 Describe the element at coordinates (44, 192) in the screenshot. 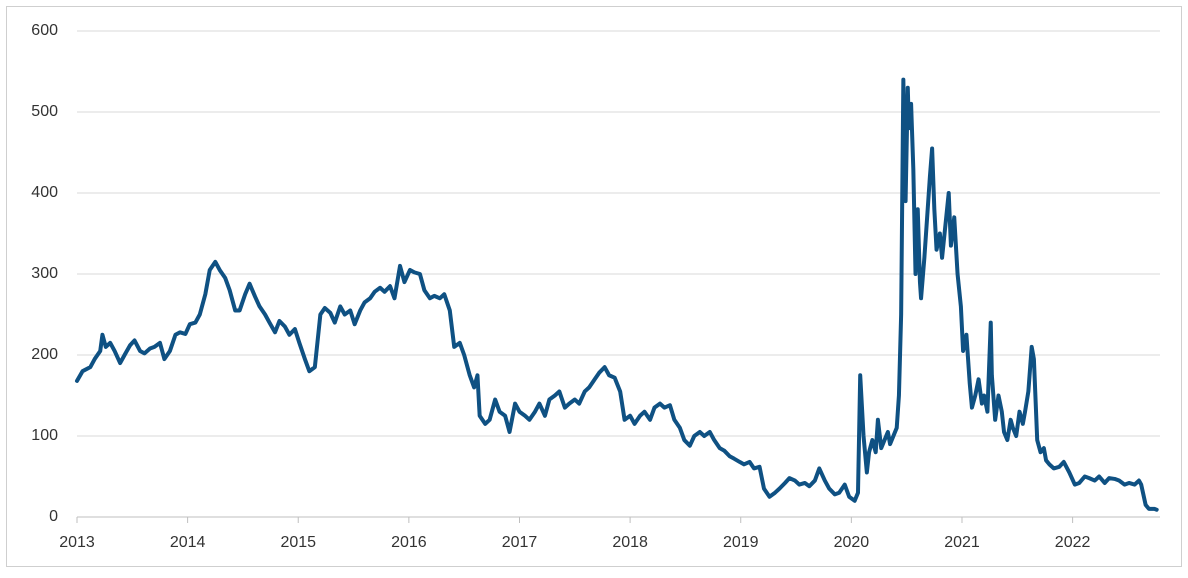

I see `y-tick-label: 400` at that location.